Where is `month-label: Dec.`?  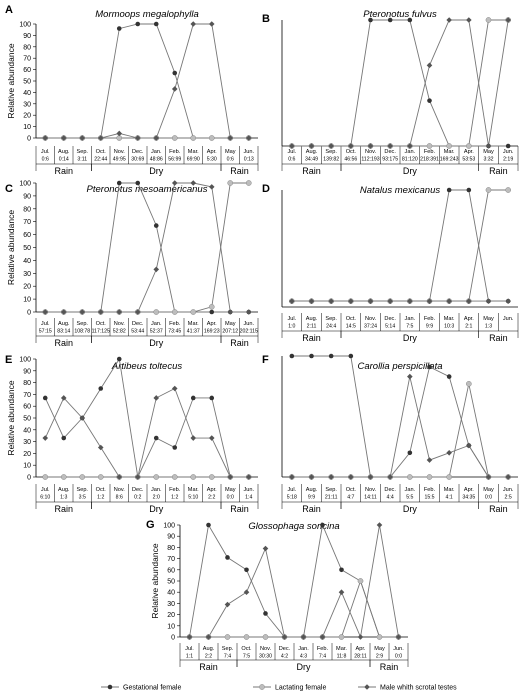
month-label: Dec. is located at coordinates (138, 152).